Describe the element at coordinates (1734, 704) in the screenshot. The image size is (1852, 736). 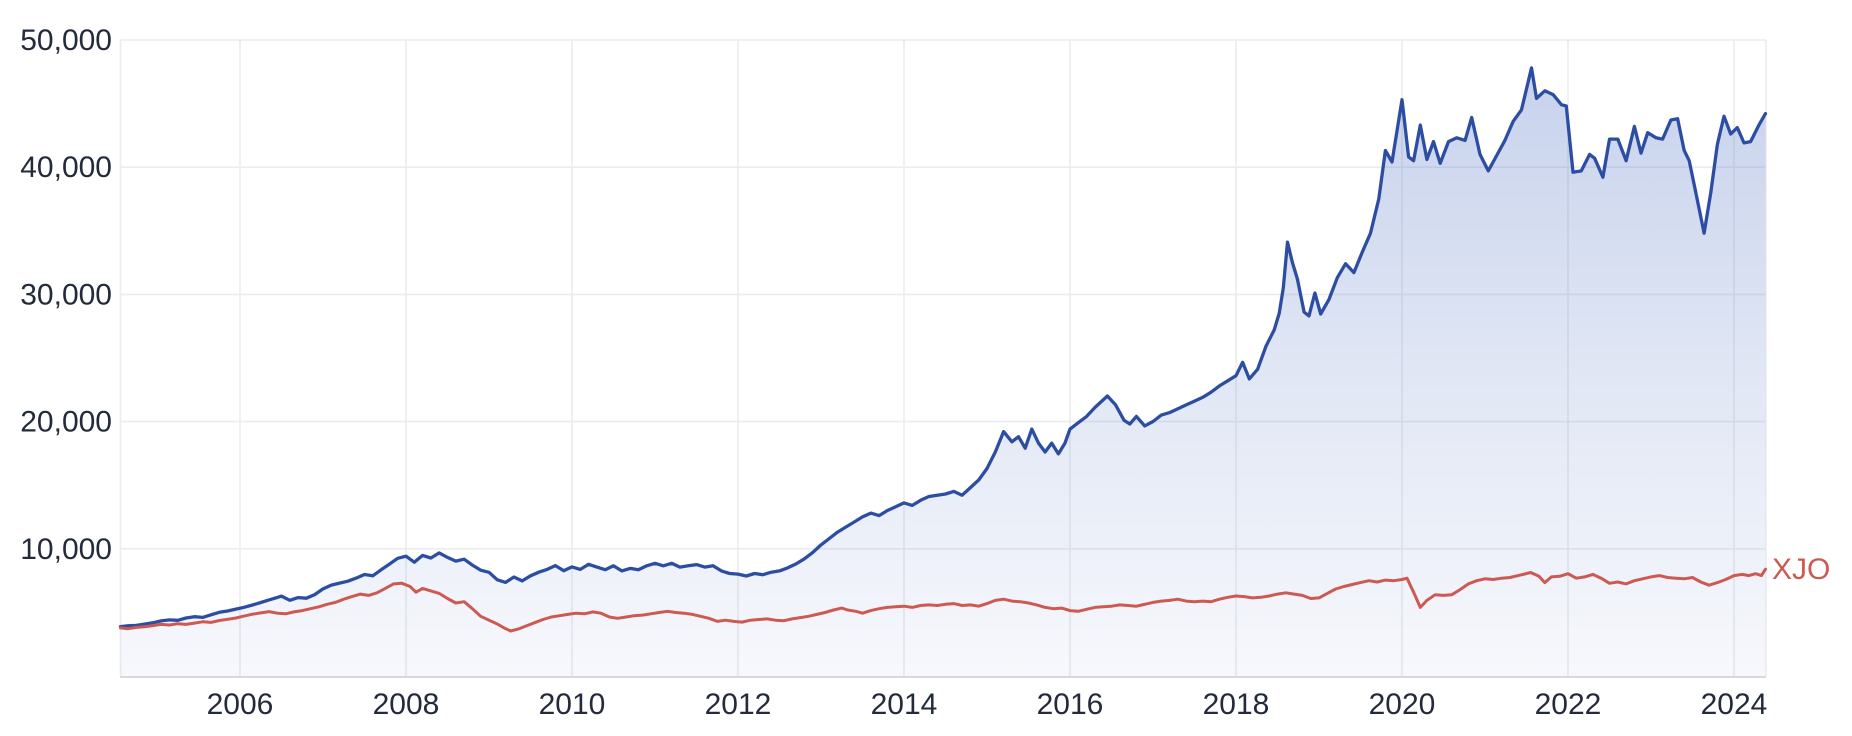
I see `x-tick-label: 2024` at that location.